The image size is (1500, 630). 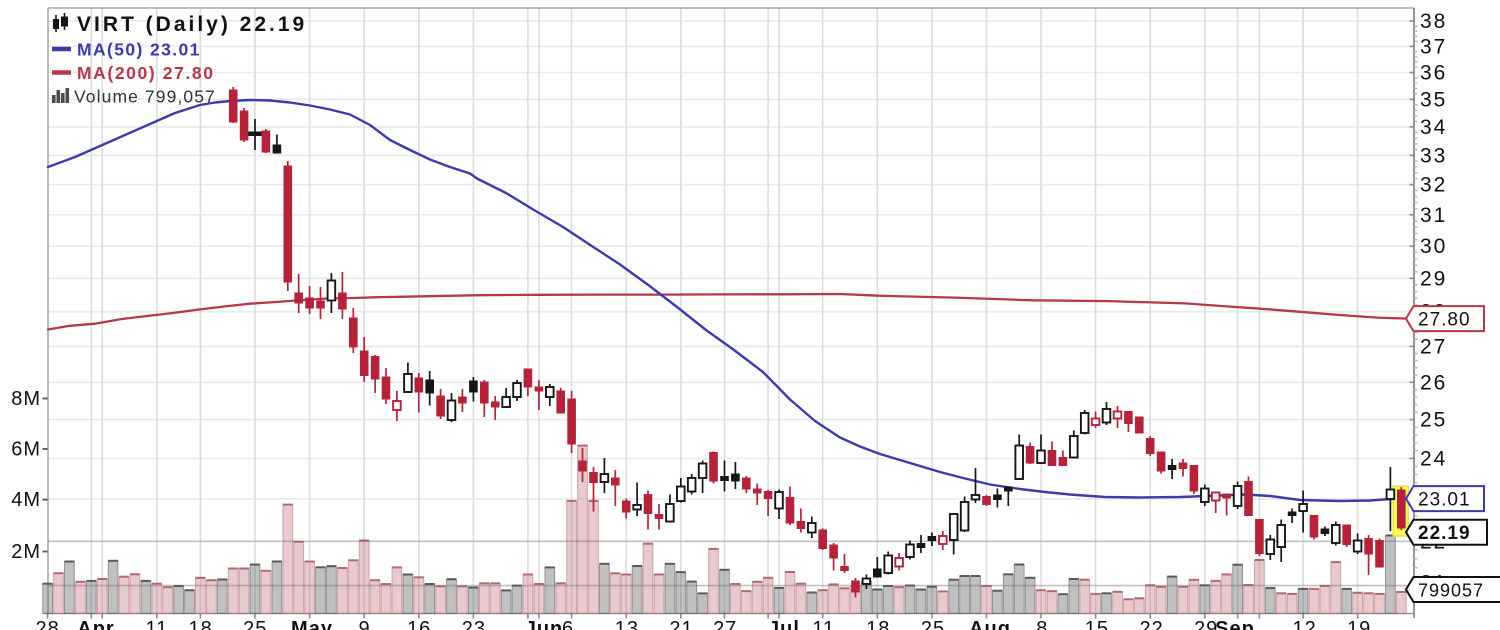 What do you see at coordinates (1433, 155) in the screenshot?
I see `svg-text: 33` at bounding box center [1433, 155].